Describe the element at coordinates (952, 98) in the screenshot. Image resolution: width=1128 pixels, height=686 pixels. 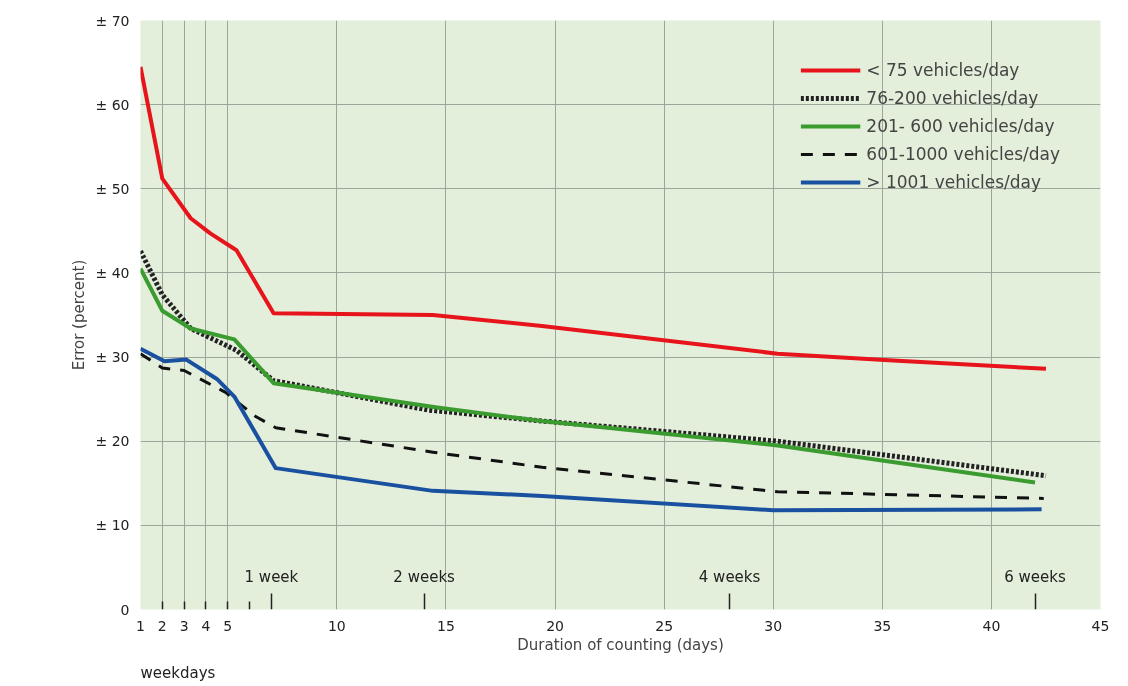
I see `legend-label: 76-200 vehicles/day` at that location.